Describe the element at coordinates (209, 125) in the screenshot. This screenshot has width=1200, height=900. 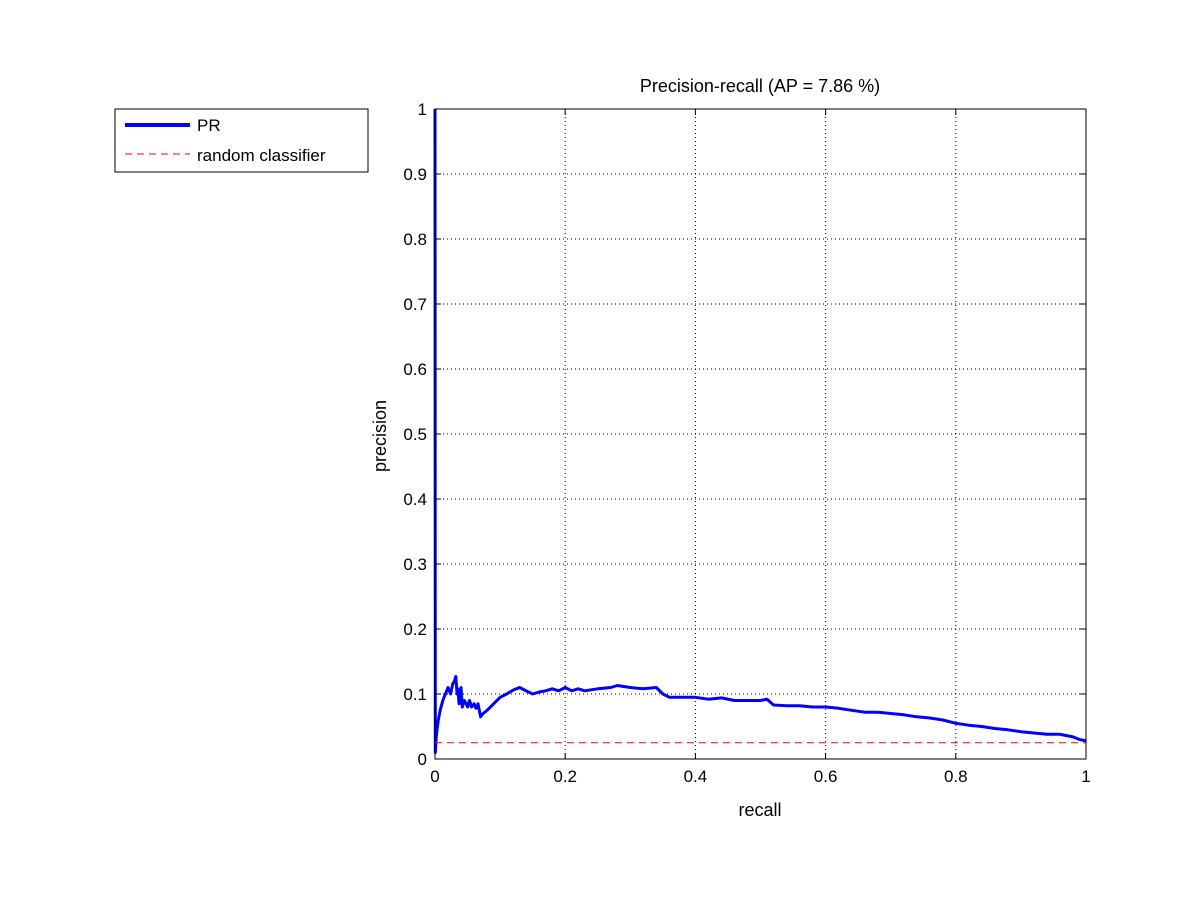
I see `legend-pr-label: PR` at that location.